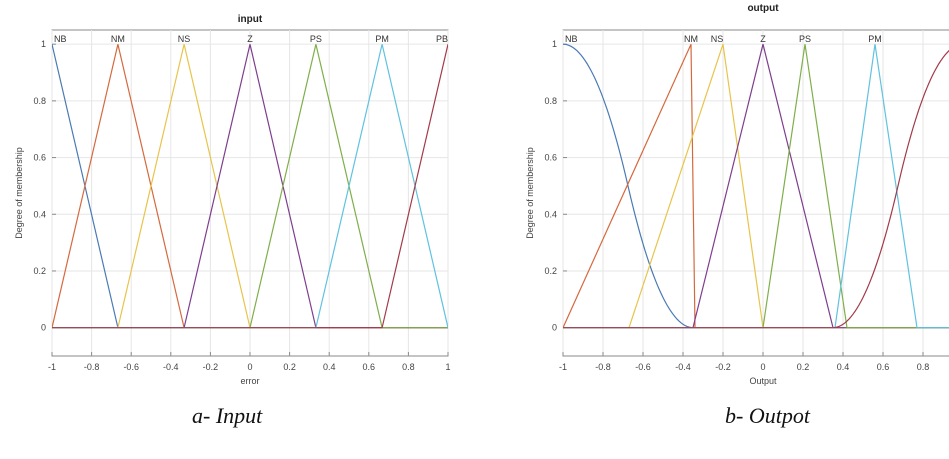 This screenshot has width=949, height=459. Describe the element at coordinates (767, 415) in the screenshot. I see `caption-output: b- Outpot` at that location.